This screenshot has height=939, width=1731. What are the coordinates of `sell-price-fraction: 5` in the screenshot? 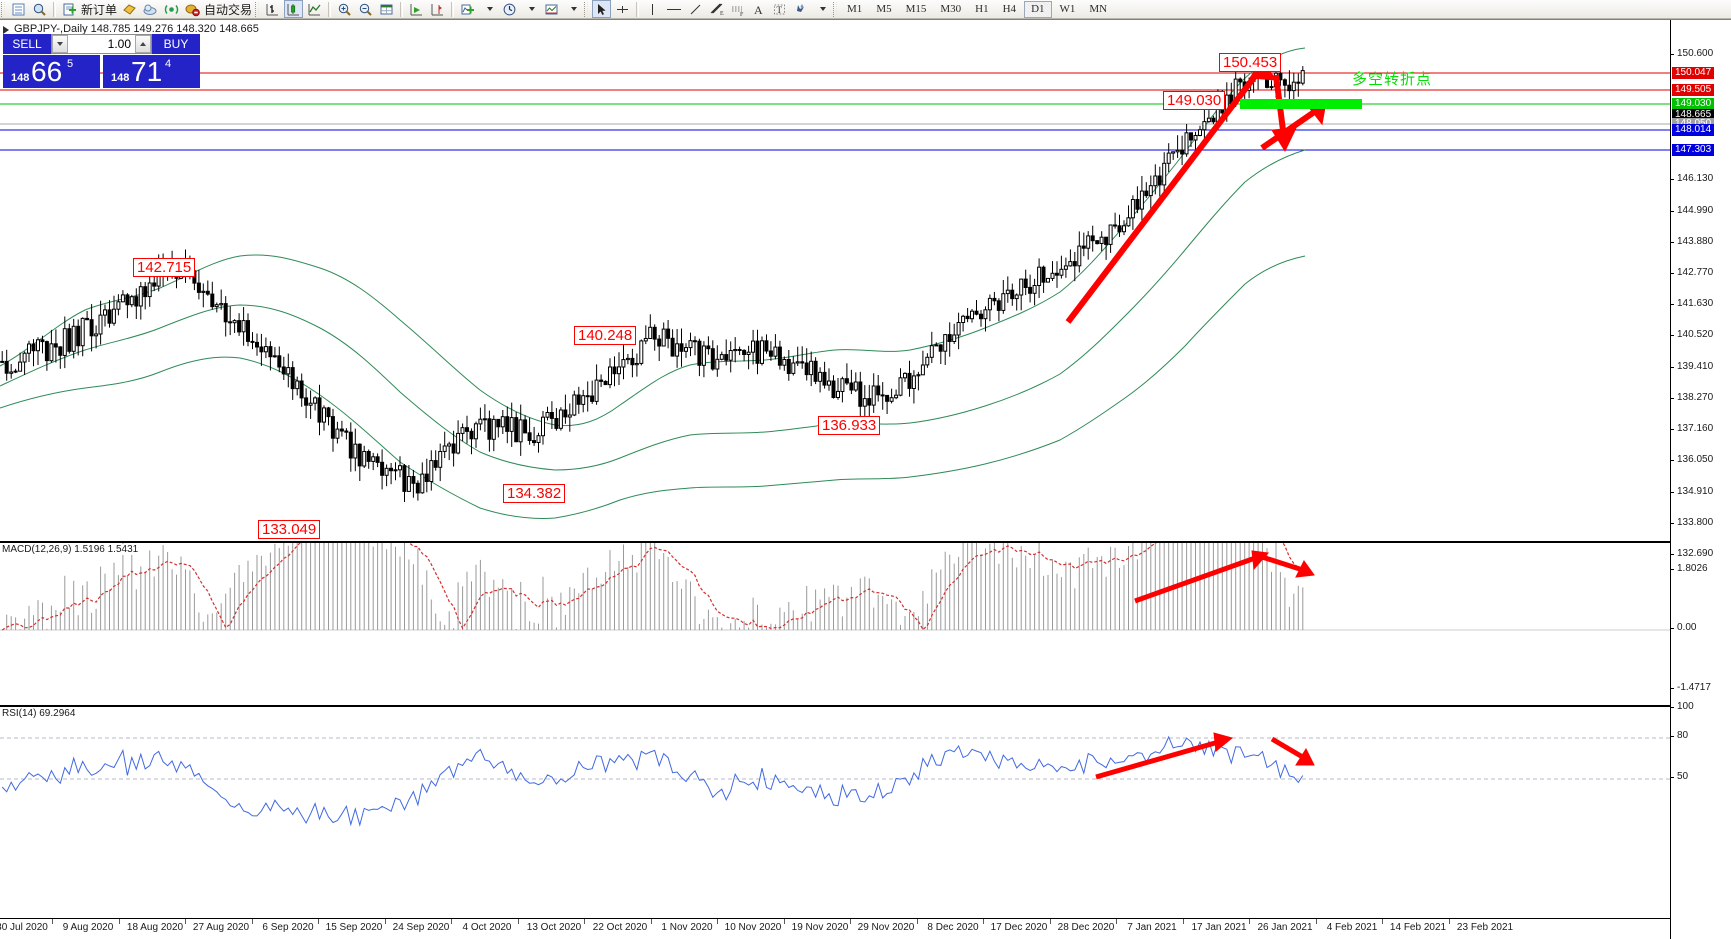 It's located at (70, 64).